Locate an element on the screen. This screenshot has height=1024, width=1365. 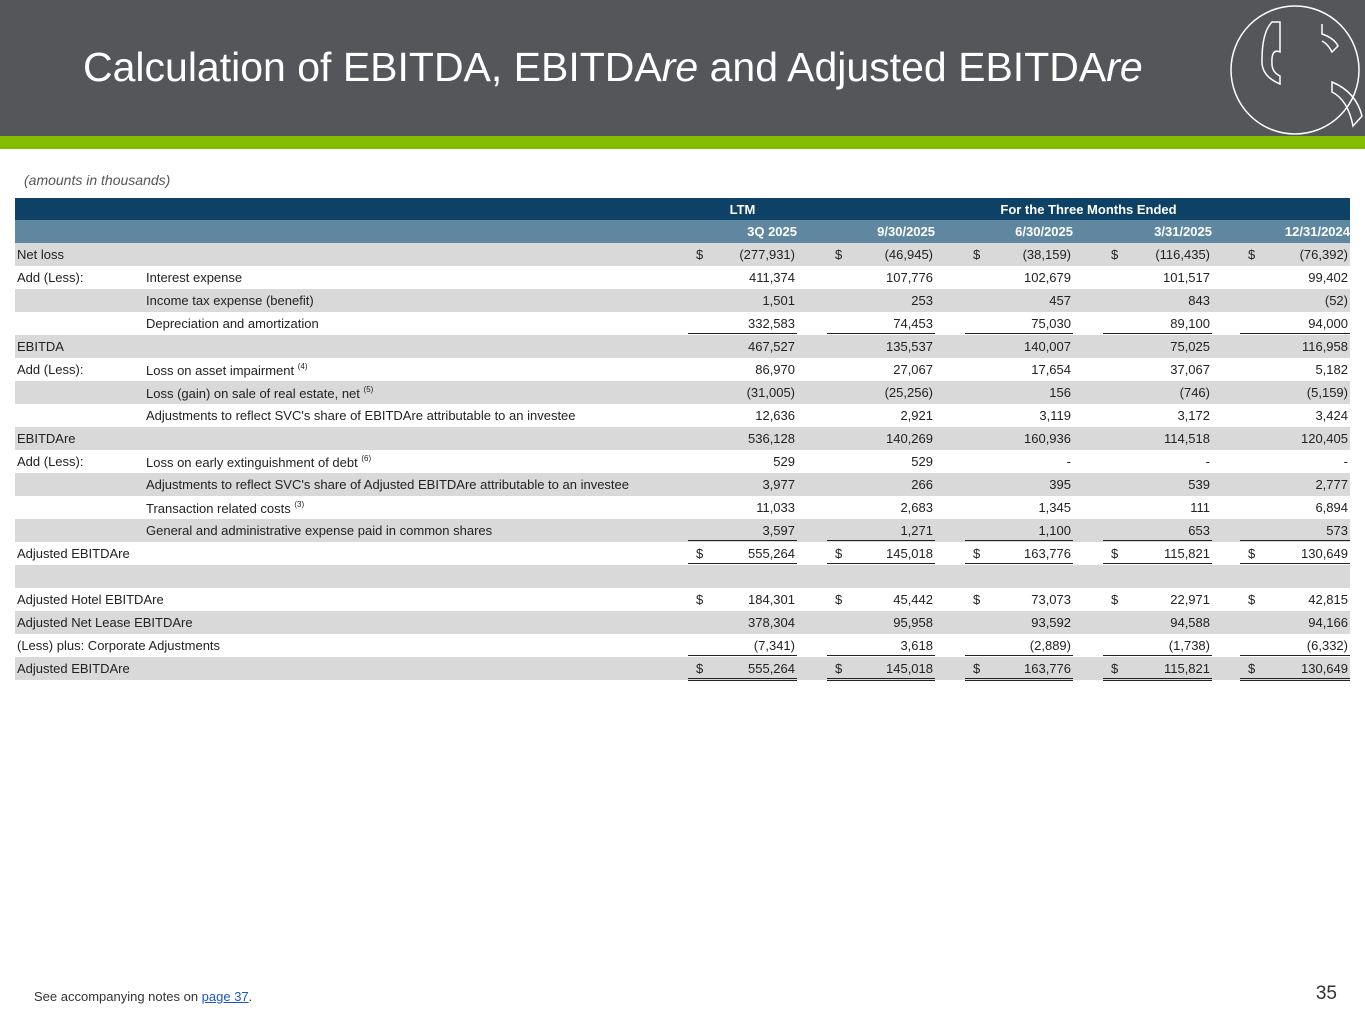
value: 74,453 is located at coordinates (913, 323).